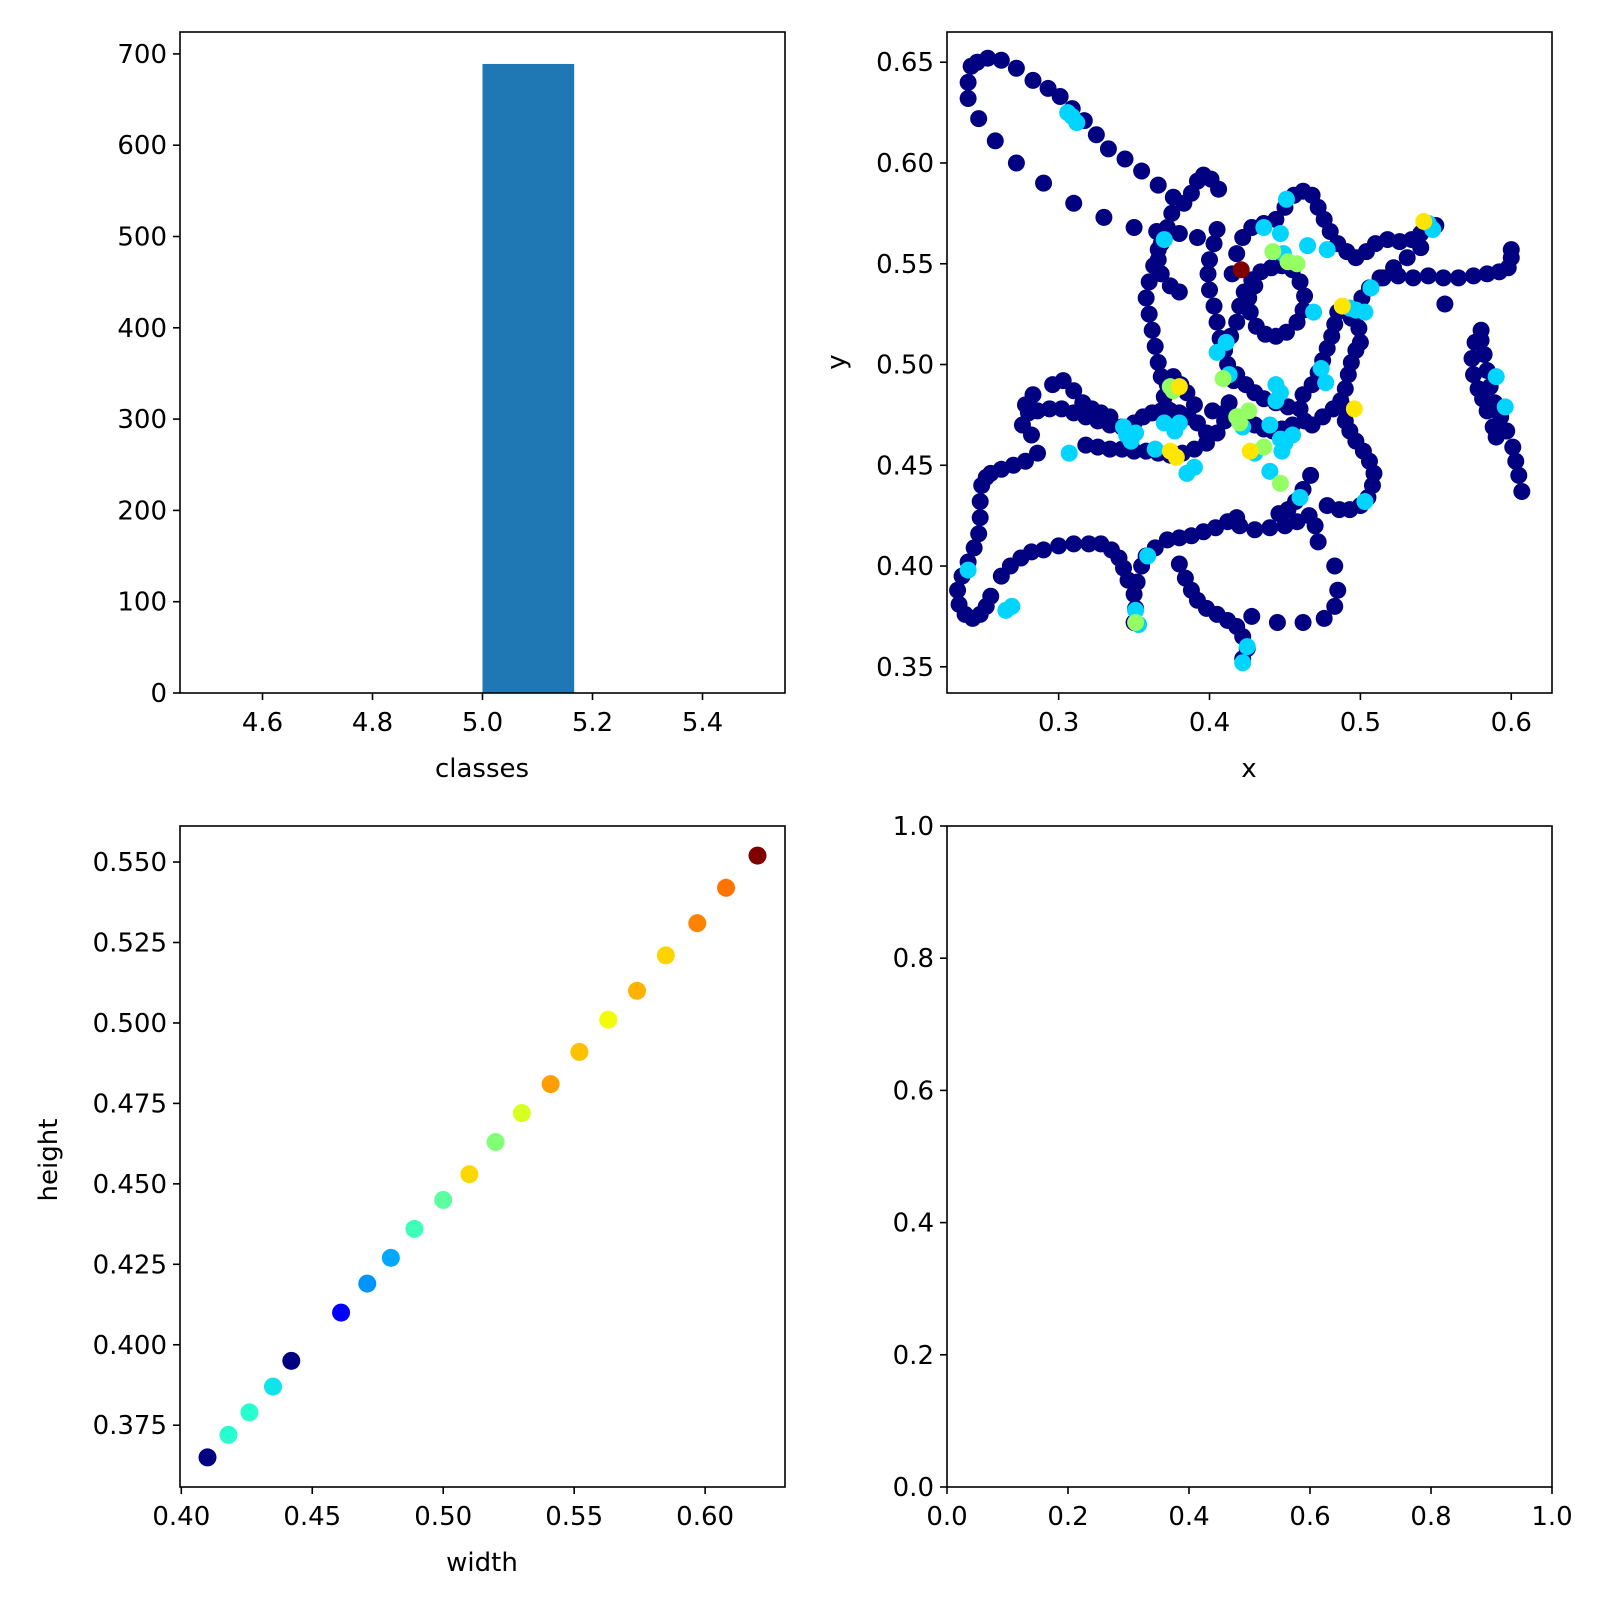 The image size is (1600, 1600). I want to click on p1-ytick-label: 0.45, so click(905, 466).